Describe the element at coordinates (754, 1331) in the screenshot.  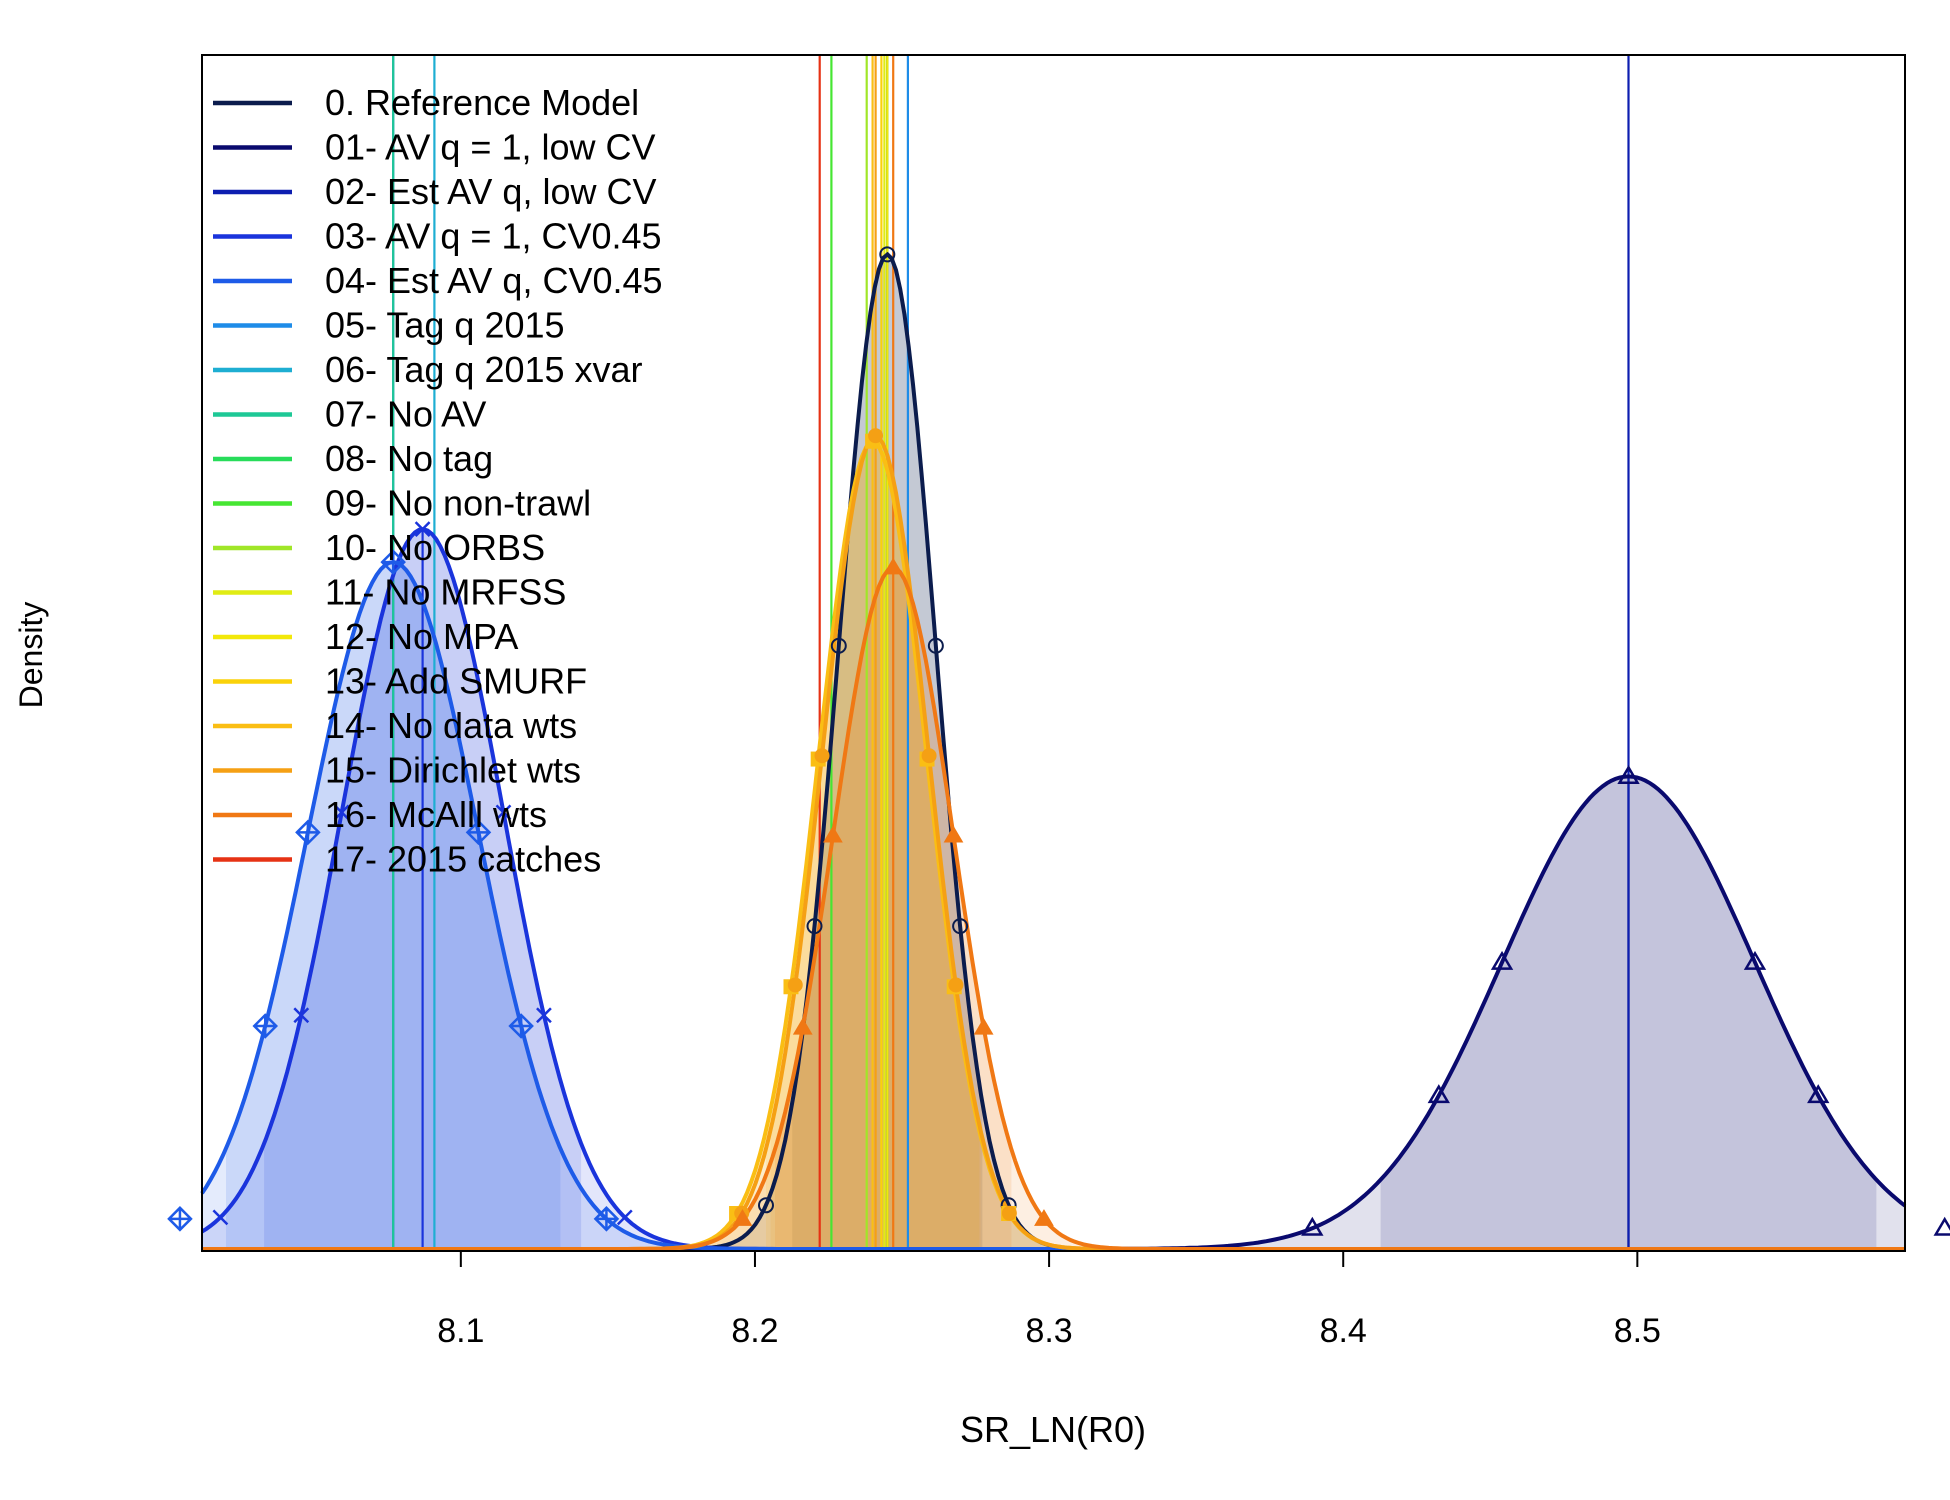
I see `x-tick-label-1: 8.2` at that location.